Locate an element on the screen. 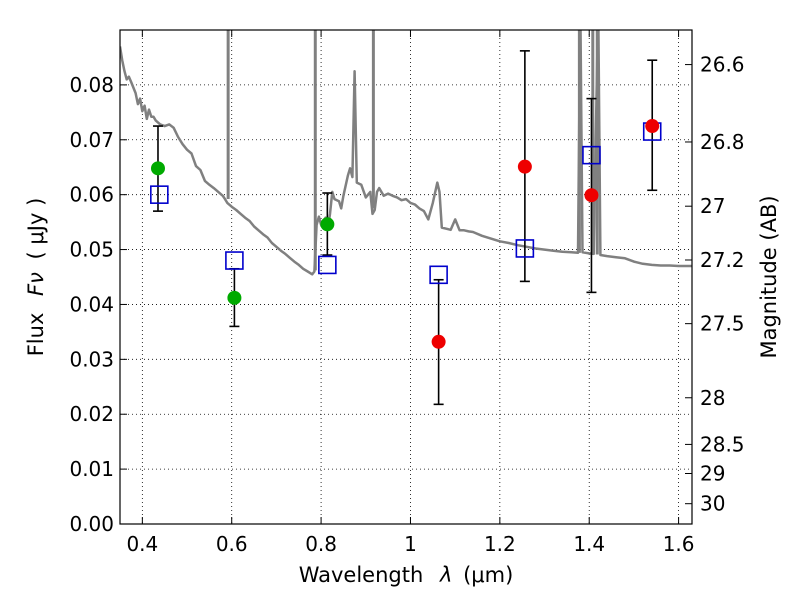 The width and height of the screenshot is (800, 600). y2-tick-label: 27 is located at coordinates (712, 206).